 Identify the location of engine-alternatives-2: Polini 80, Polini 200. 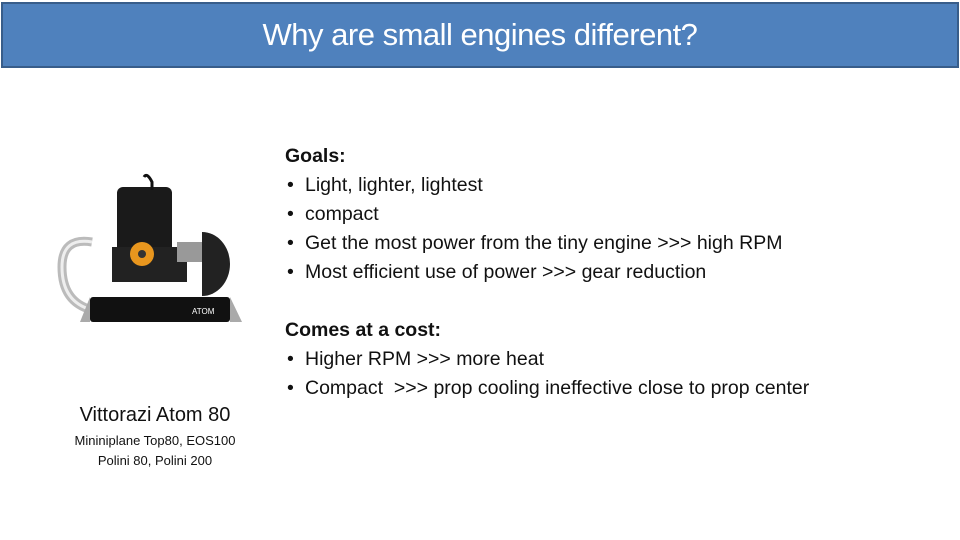
(155, 460).